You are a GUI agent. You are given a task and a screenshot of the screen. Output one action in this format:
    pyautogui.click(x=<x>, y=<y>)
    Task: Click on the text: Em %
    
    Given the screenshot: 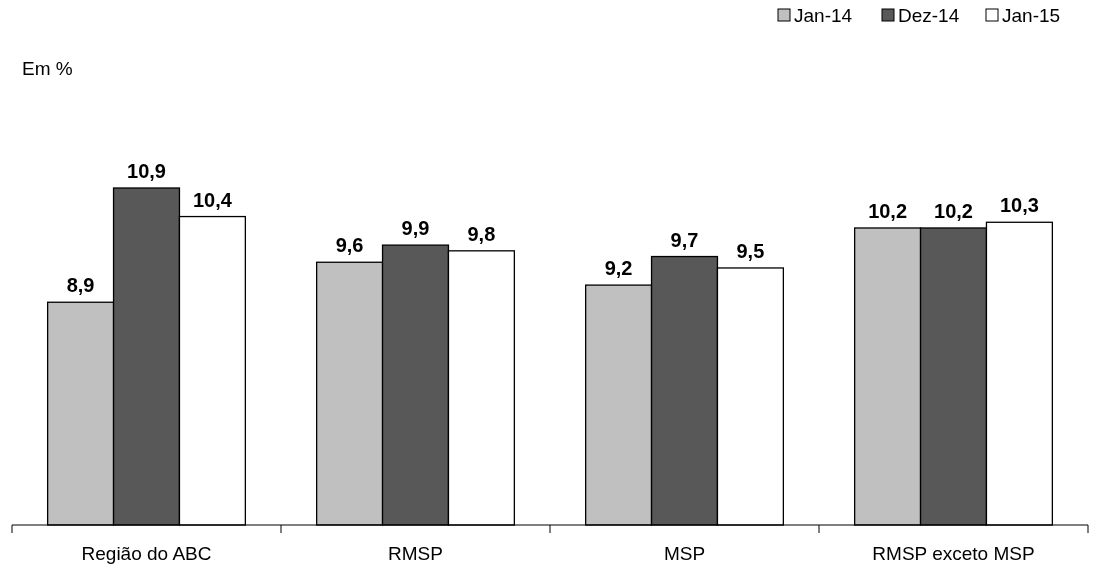 What is the action you would take?
    pyautogui.click(x=47, y=68)
    